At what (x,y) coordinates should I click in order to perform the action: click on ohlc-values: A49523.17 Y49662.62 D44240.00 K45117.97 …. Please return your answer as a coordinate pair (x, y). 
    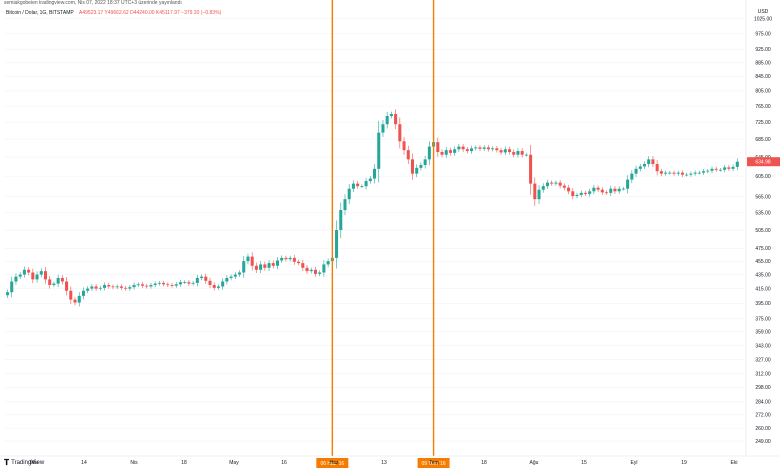
    Looking at the image, I should click on (150, 13).